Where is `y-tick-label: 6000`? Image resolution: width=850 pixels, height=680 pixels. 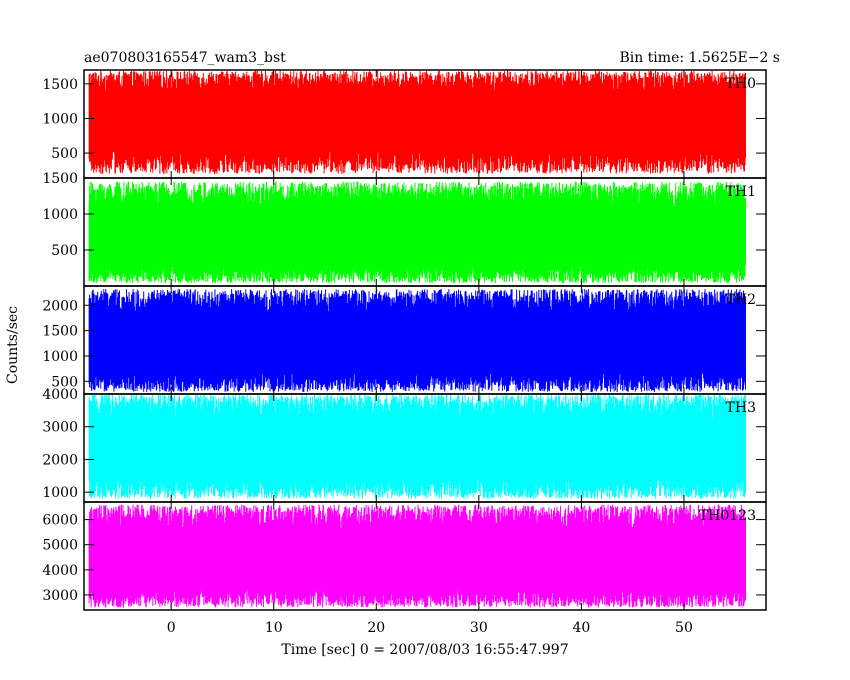
y-tick-label: 6000 is located at coordinates (60, 521).